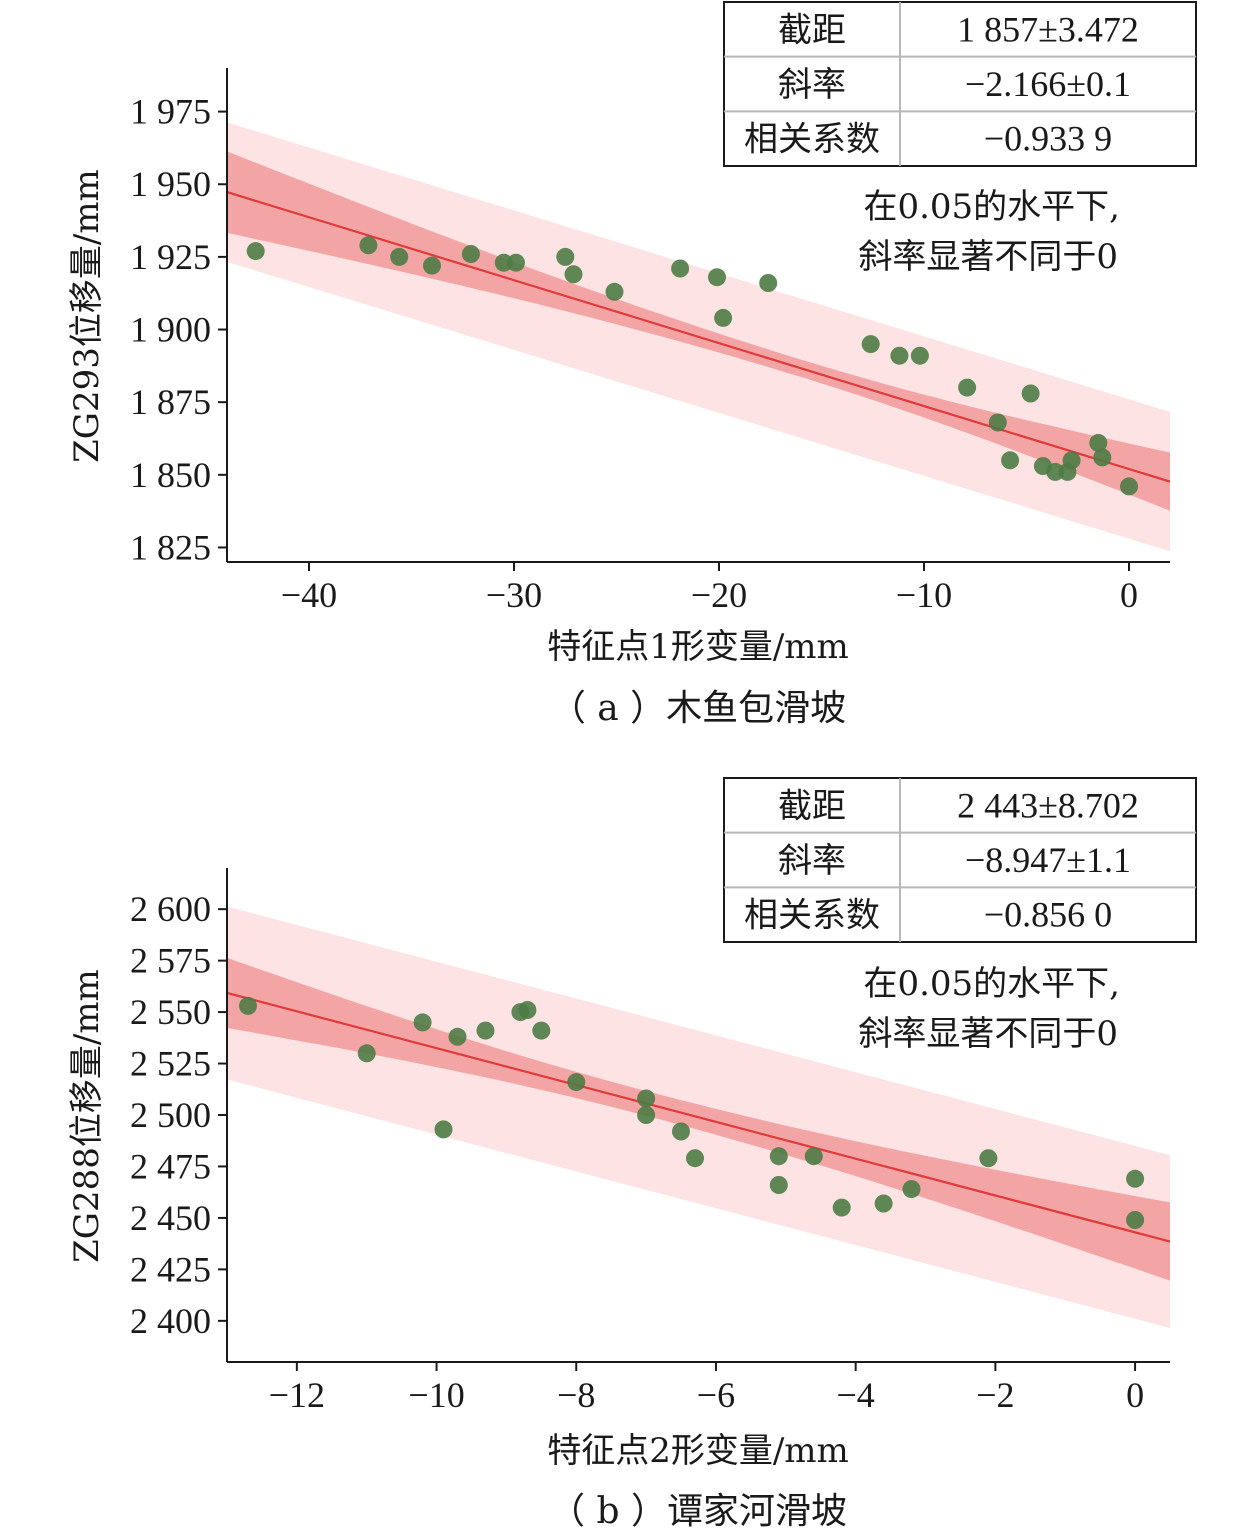 Image resolution: width=1259 pixels, height=1537 pixels. I want to click on stats-table-label: 斜率, so click(812, 85).